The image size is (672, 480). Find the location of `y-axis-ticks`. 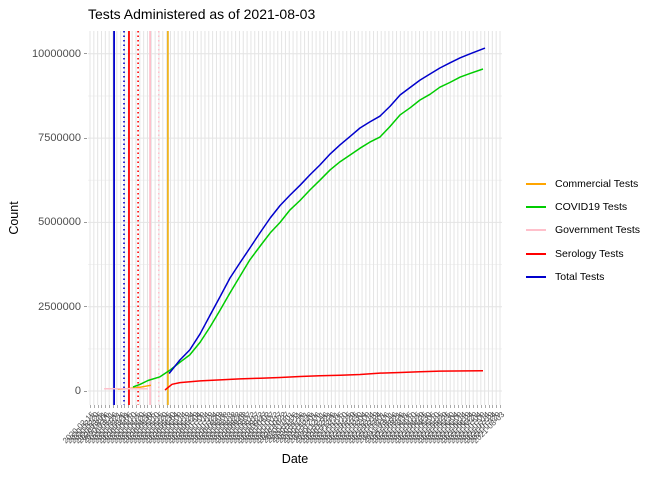

y-axis-ticks is located at coordinates (86, 218).